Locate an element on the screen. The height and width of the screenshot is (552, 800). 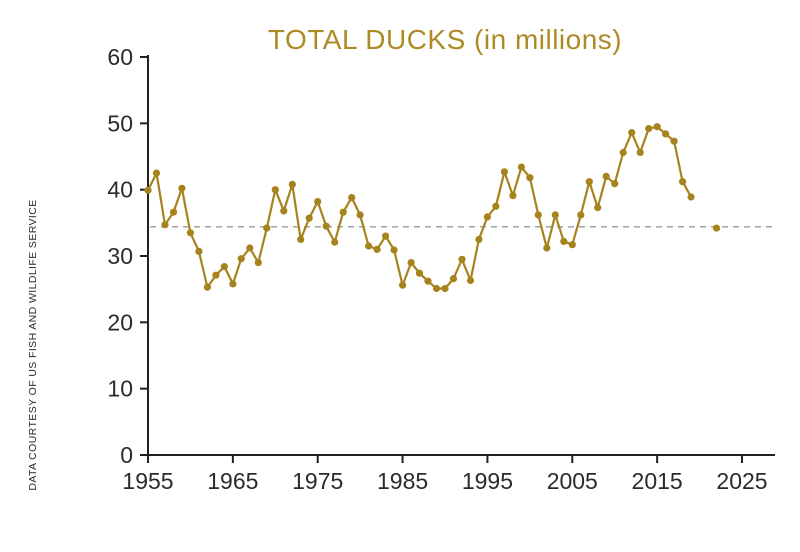
x-tick-label: 1985 is located at coordinates (402, 481).